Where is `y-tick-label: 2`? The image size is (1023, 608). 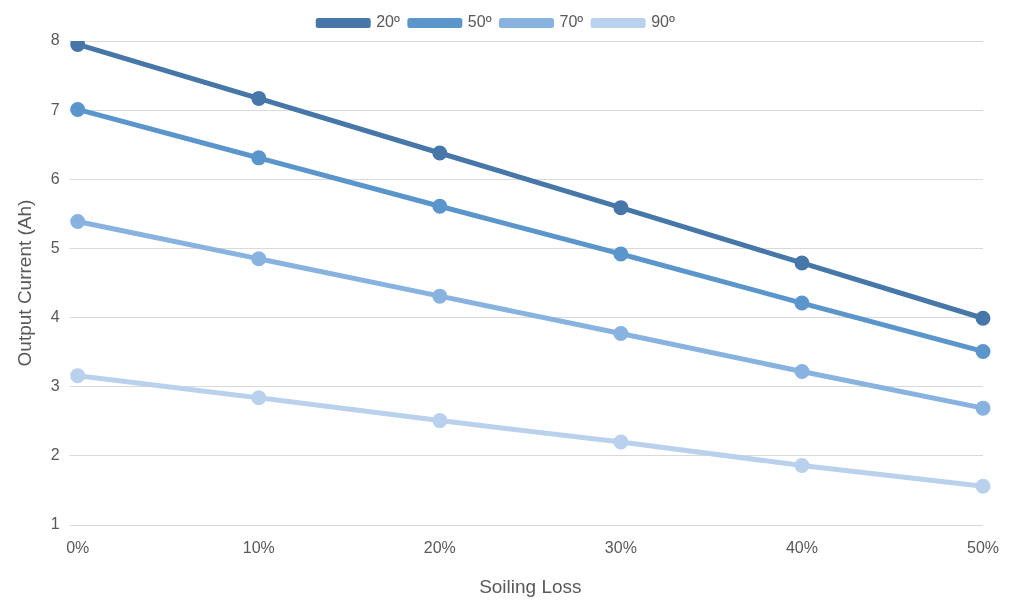
y-tick-label: 2 is located at coordinates (55, 455).